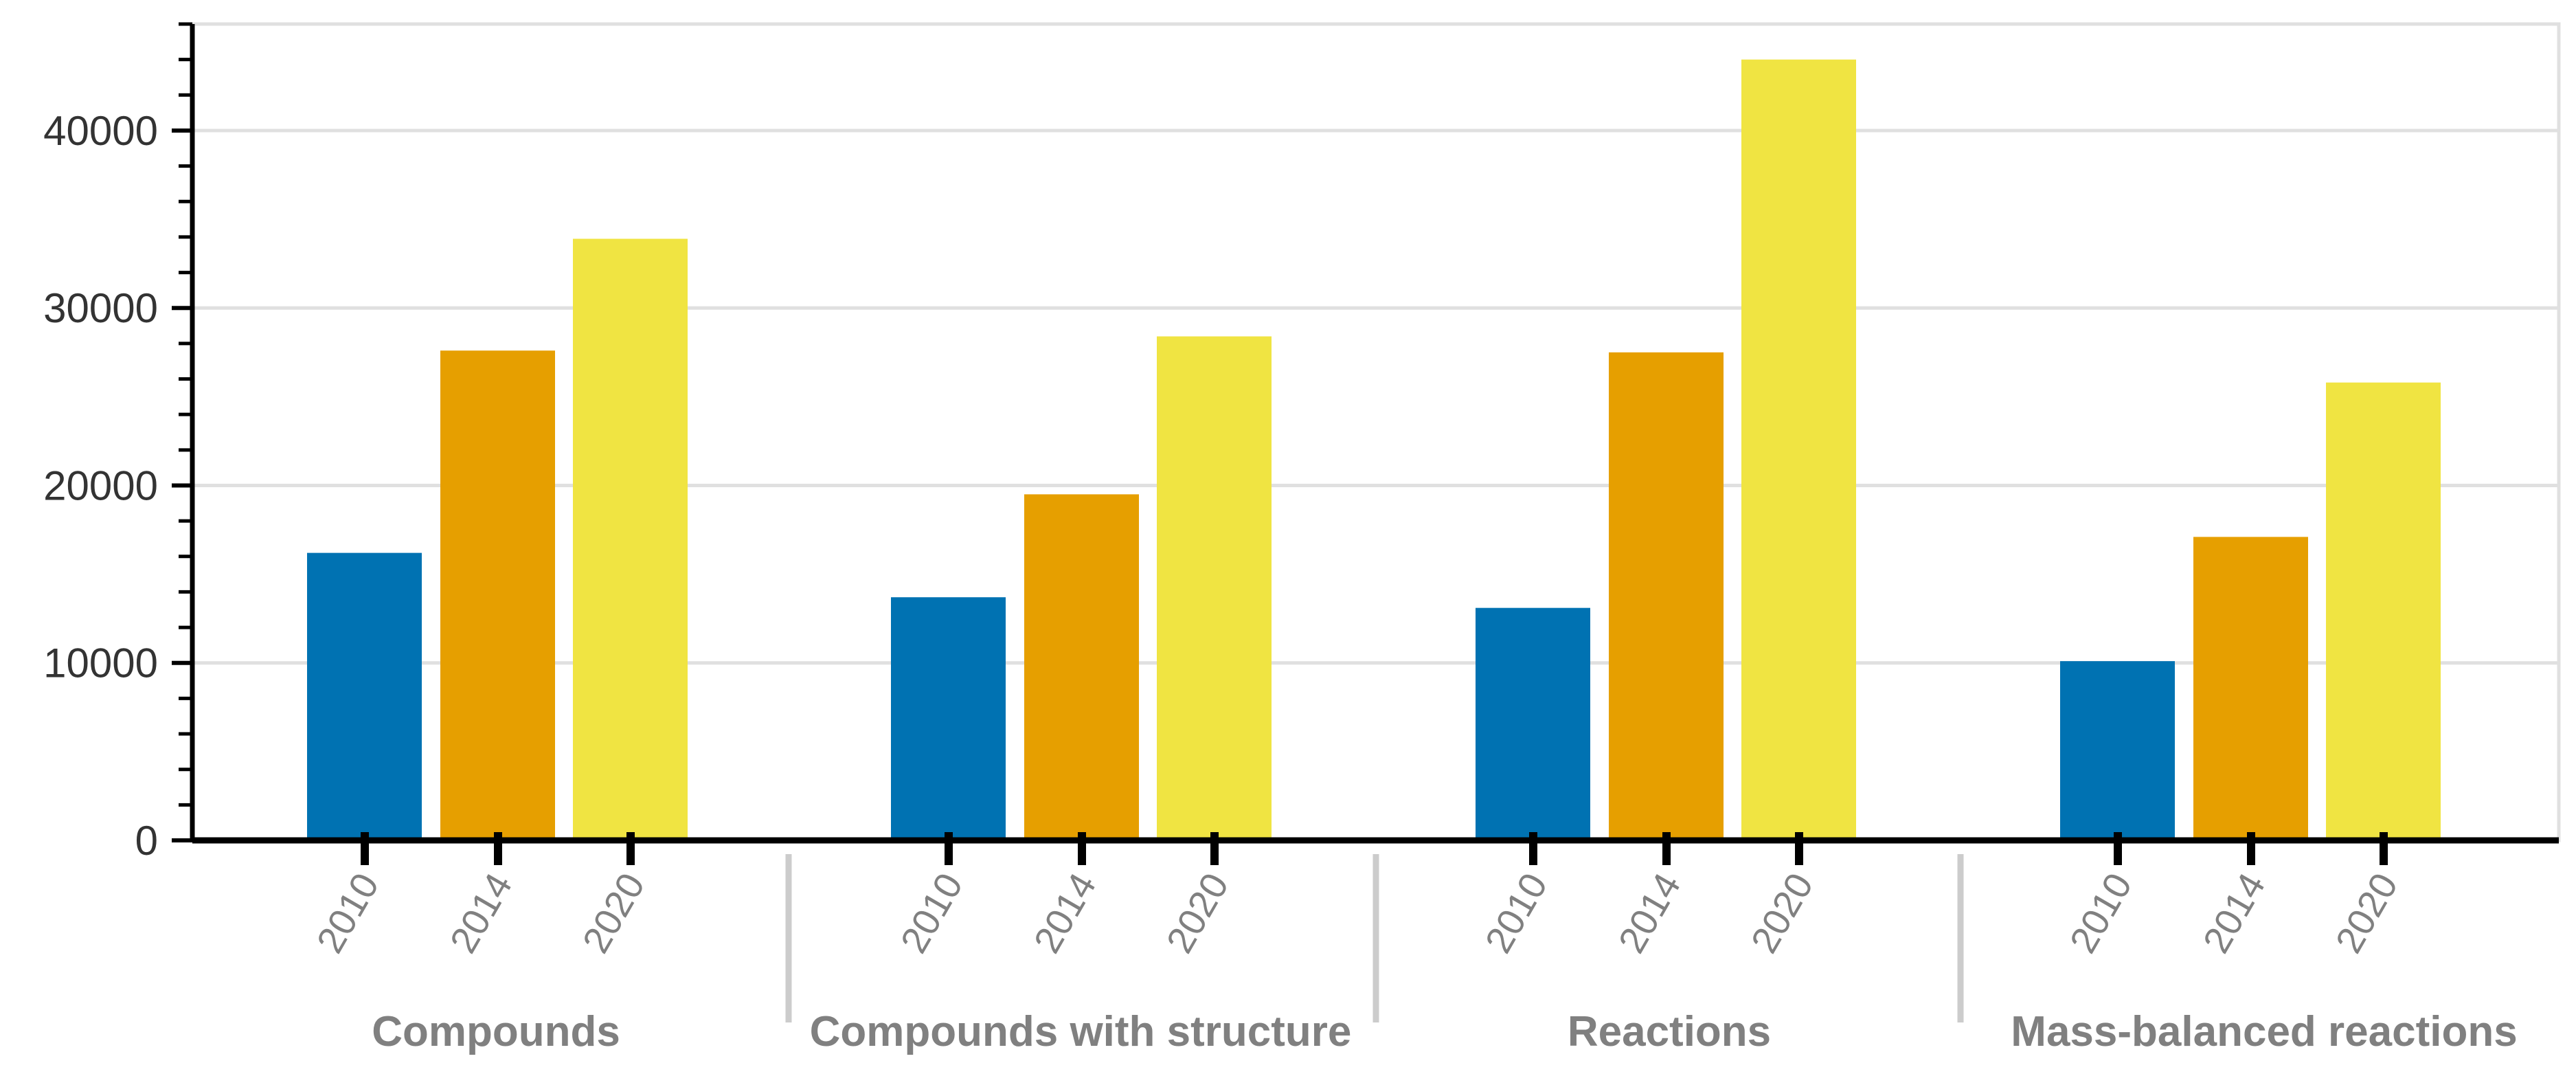 The height and width of the screenshot is (1074, 2576). I want to click on y-tick-label: 0, so click(146, 841).